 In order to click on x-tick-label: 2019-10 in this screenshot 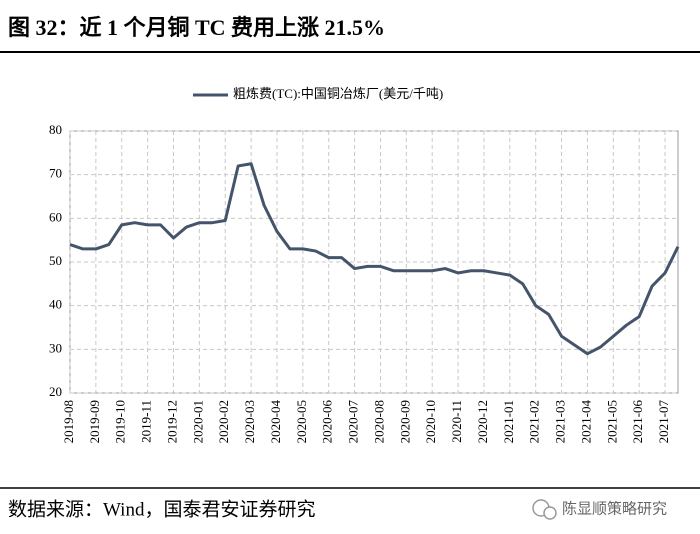, I will do `click(120, 421)`.